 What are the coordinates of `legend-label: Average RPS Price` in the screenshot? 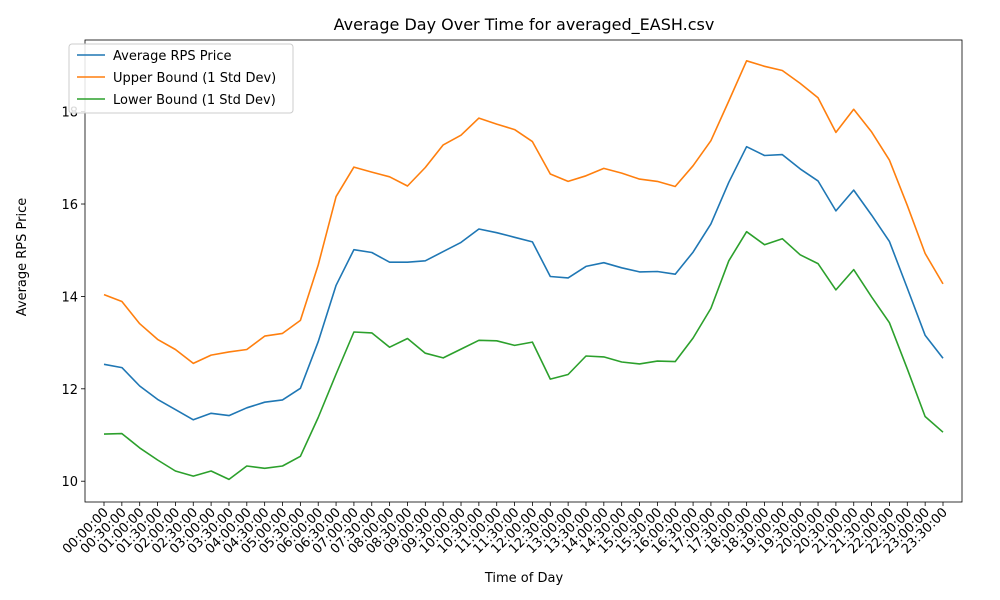 It's located at (172, 56).